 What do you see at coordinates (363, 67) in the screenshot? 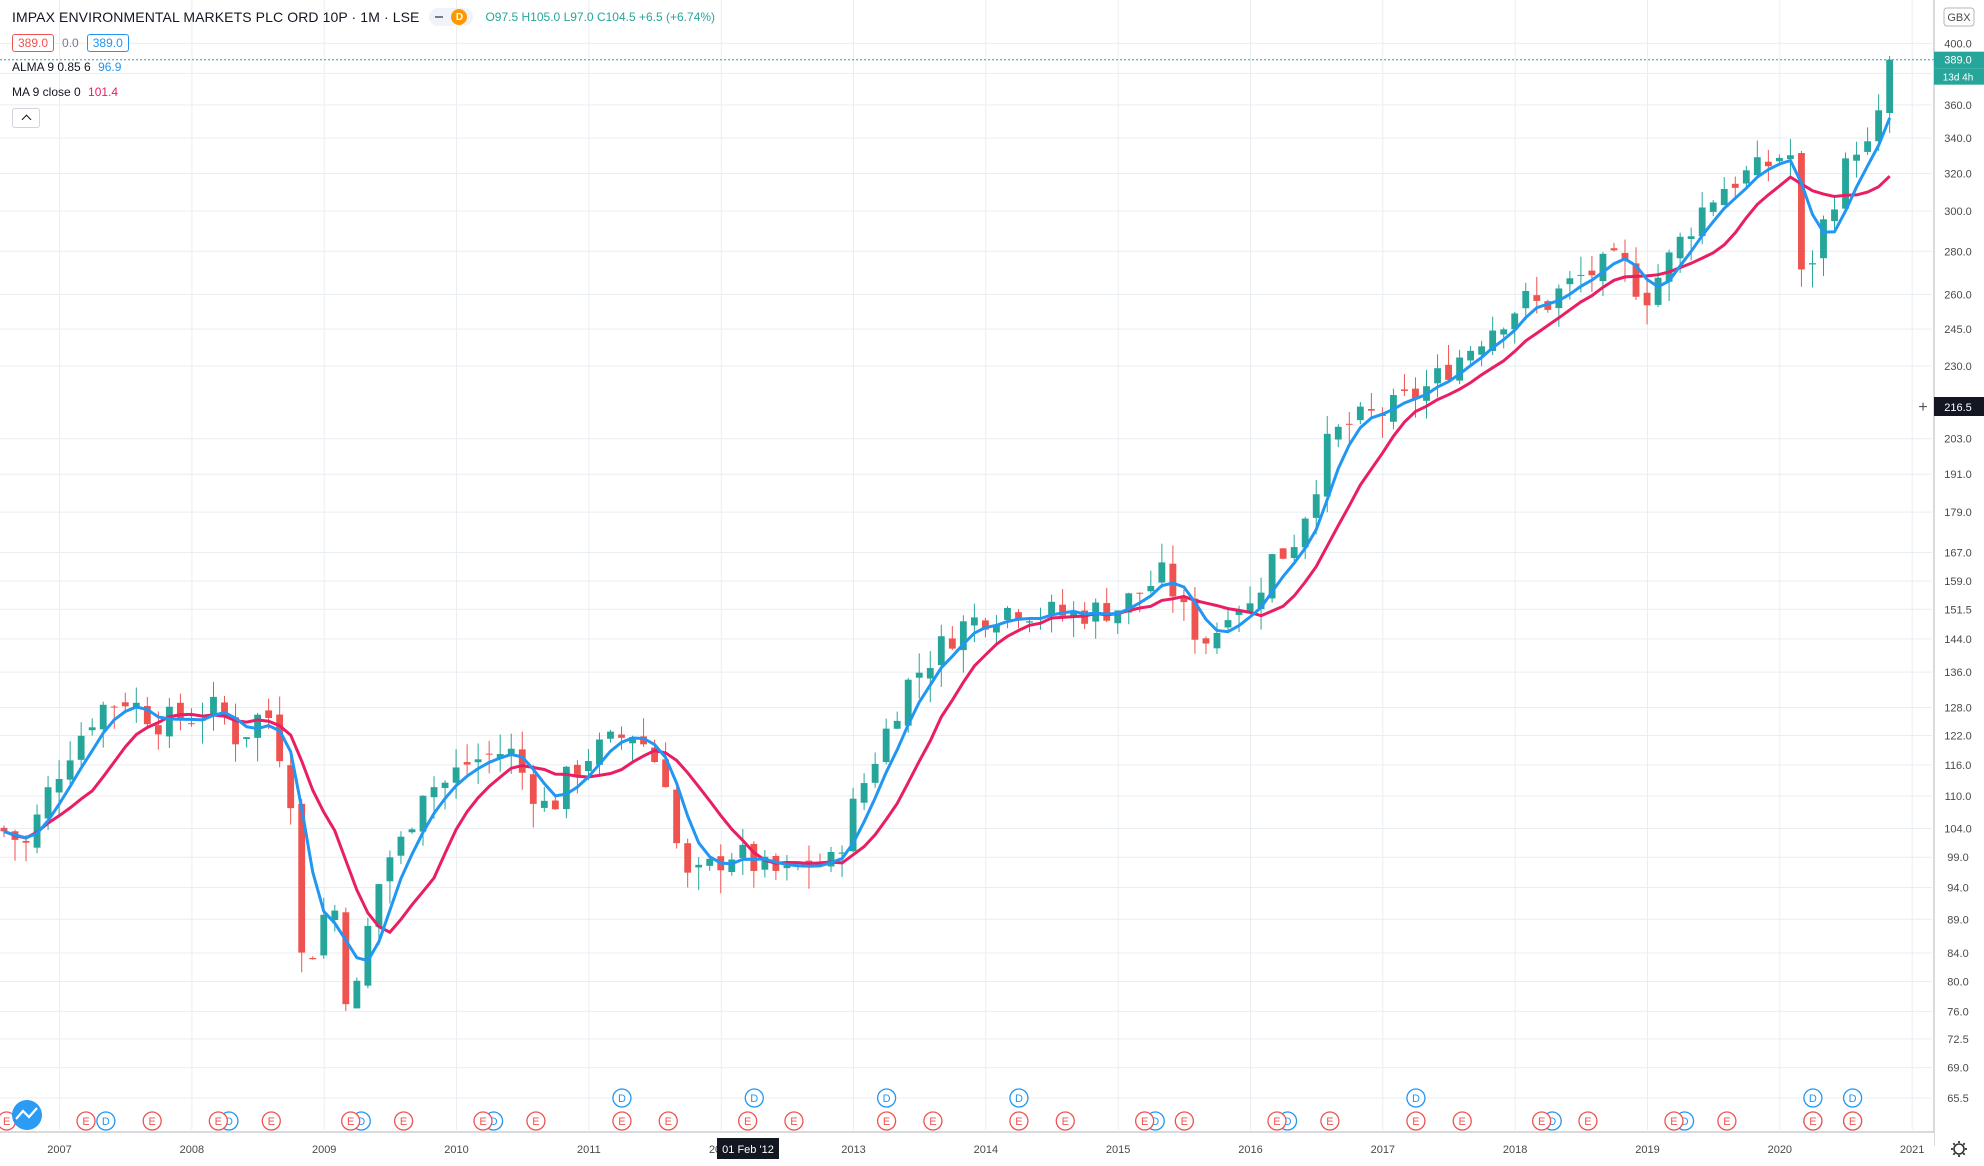
I see `indicator-alma: ALMA 9 0.85 6 96.9` at bounding box center [363, 67].